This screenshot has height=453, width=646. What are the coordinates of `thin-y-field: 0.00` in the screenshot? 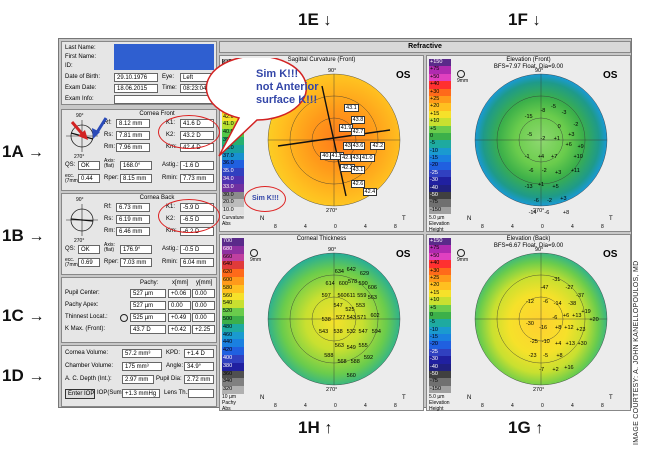 It's located at (203, 317).